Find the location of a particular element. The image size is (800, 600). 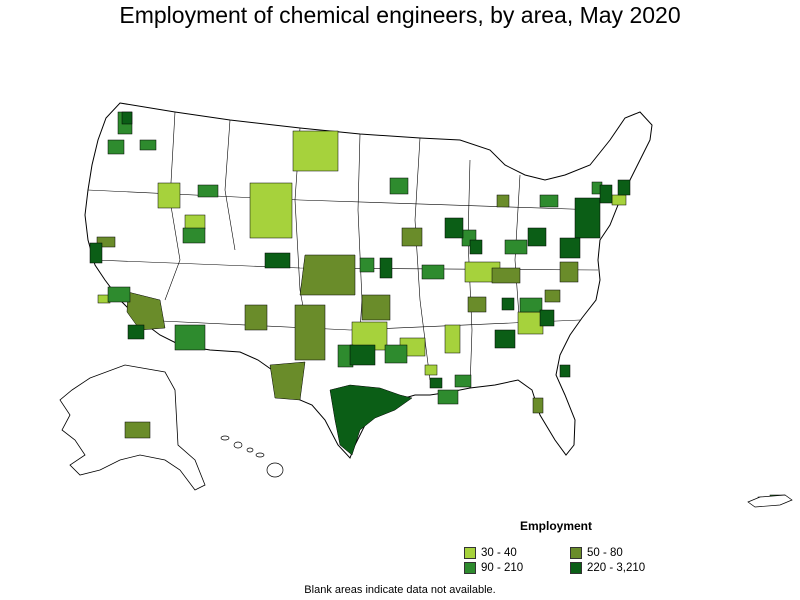

legend-label: 220 - 3,210 is located at coordinates (616, 568).